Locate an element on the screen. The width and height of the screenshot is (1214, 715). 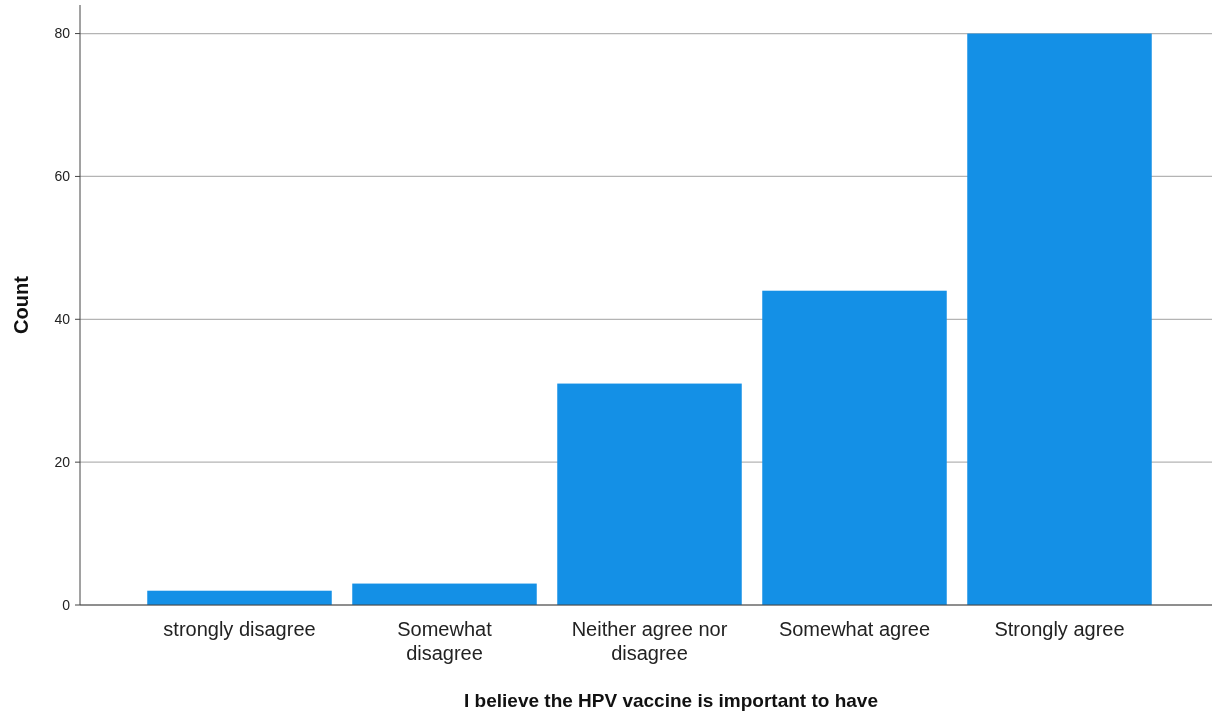
x-axis-title: I believe the HPV vaccine is important to have is located at coordinates (671, 700).